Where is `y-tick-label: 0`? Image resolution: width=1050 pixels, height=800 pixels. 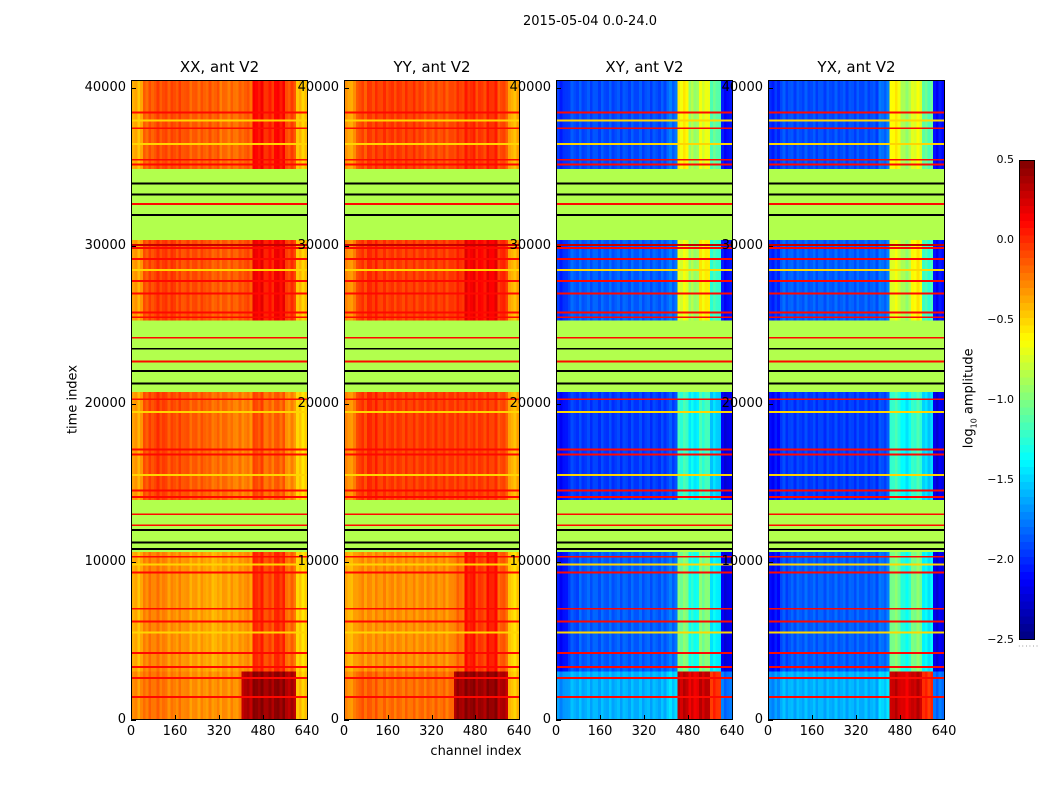
y-tick-label: 0 is located at coordinates (546, 719).